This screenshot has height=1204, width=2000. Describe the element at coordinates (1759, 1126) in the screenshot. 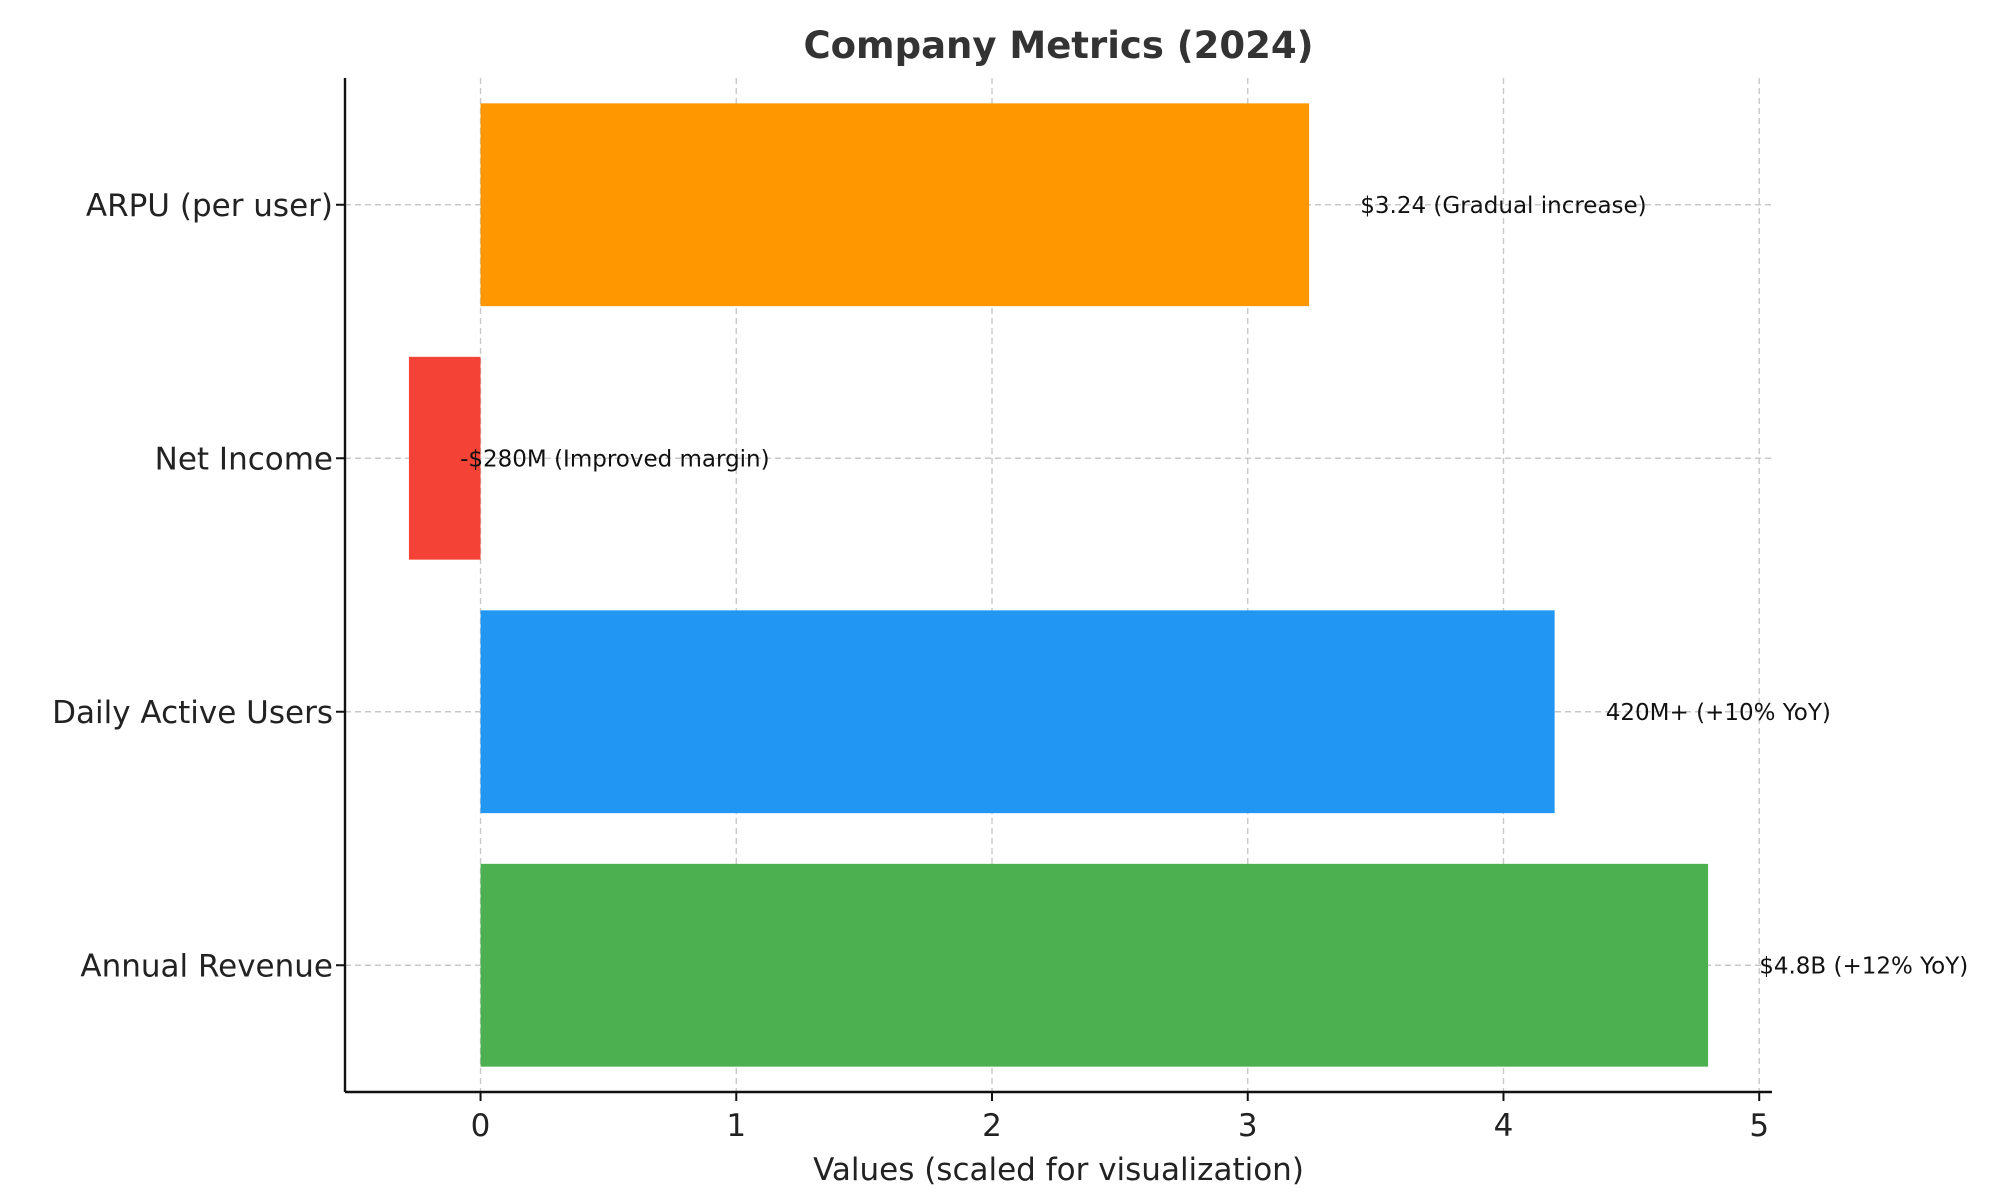

I see `x-tick-label: 5` at that location.